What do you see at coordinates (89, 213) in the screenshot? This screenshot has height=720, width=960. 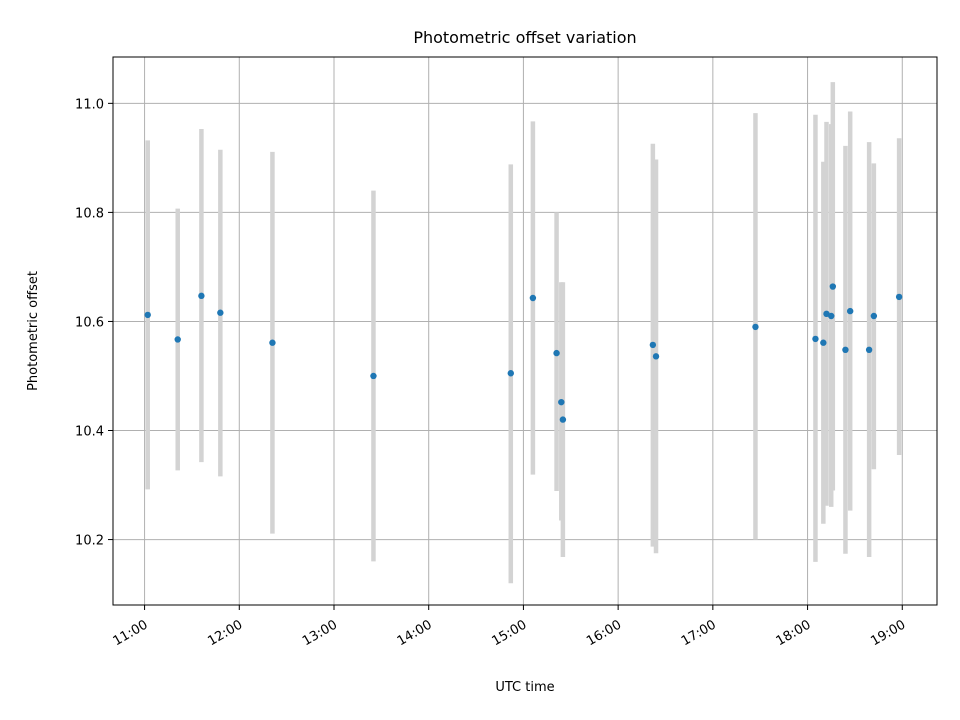 I see `y-tick-label: 10.8` at bounding box center [89, 213].